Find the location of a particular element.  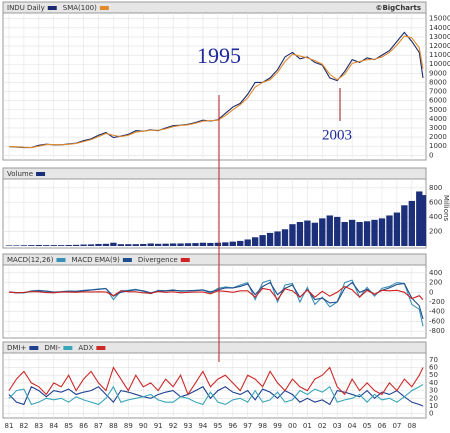

y-tick-label: 600 is located at coordinates (435, 202).